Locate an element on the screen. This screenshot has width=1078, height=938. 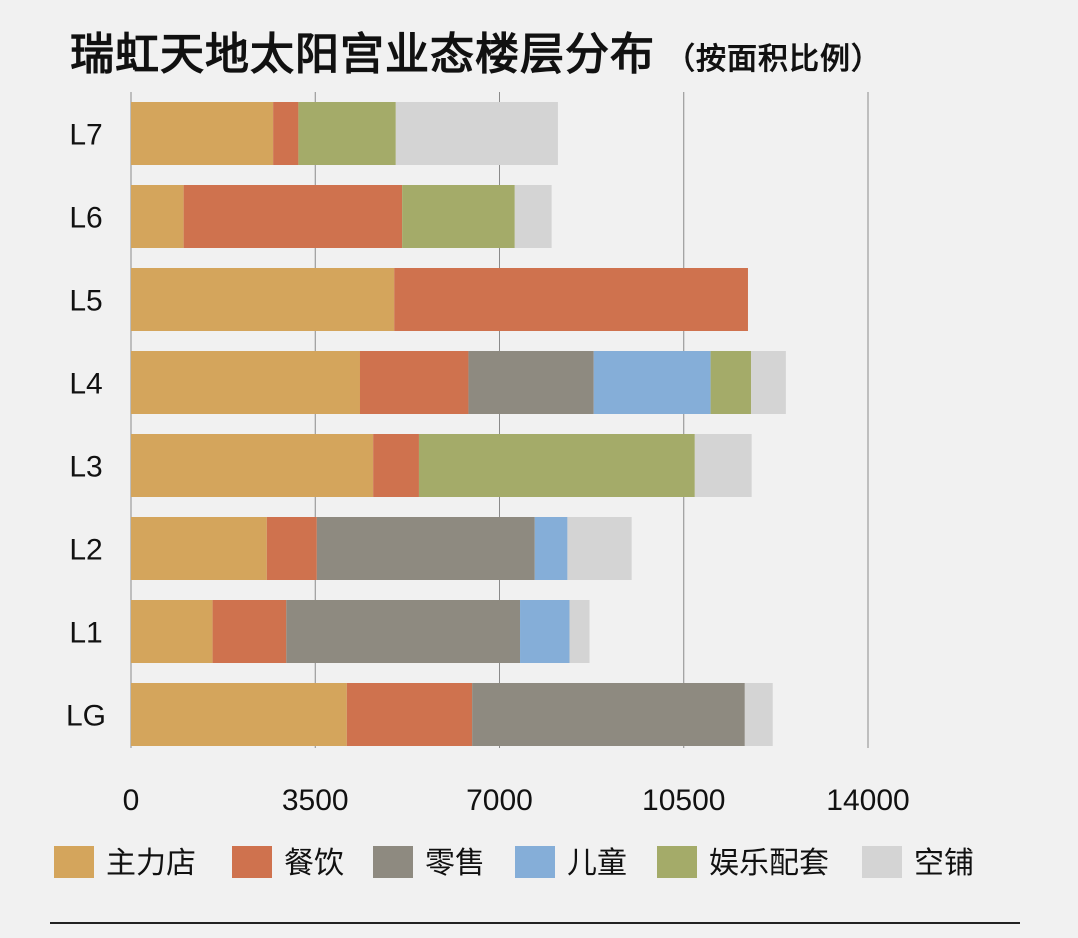
chart-title: 瑞虹天地太阳宫业态楼层分布 （按面积比例） is located at coordinates (476, 50).